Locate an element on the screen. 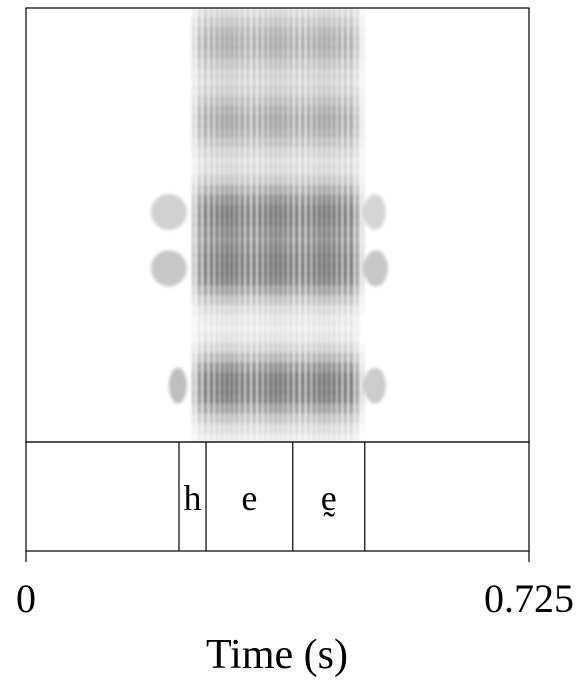  segment-label-2: ḛ is located at coordinates (329, 498).